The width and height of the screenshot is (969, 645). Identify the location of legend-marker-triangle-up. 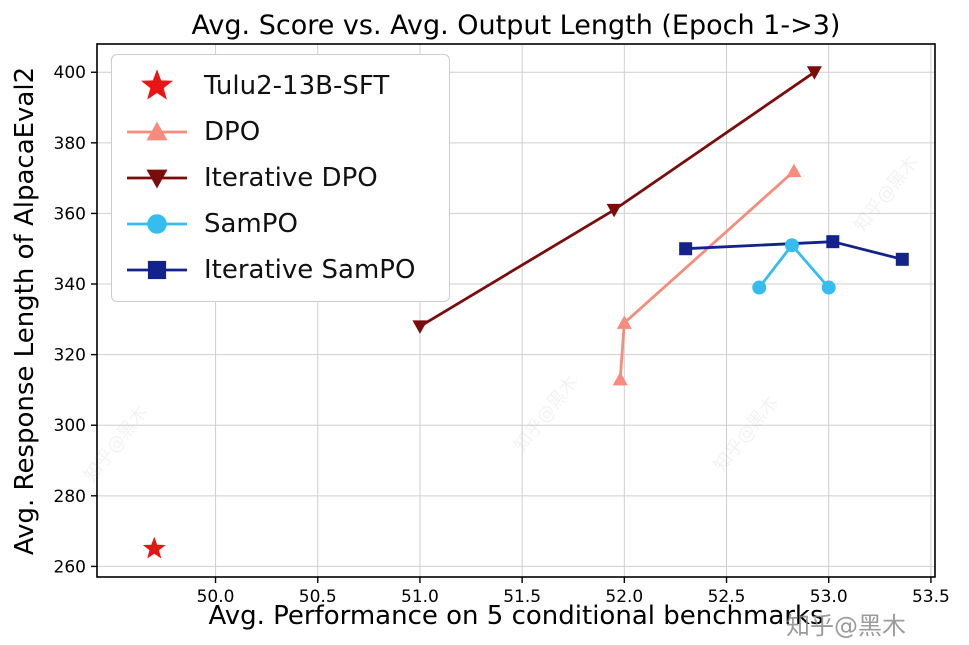
(157, 131).